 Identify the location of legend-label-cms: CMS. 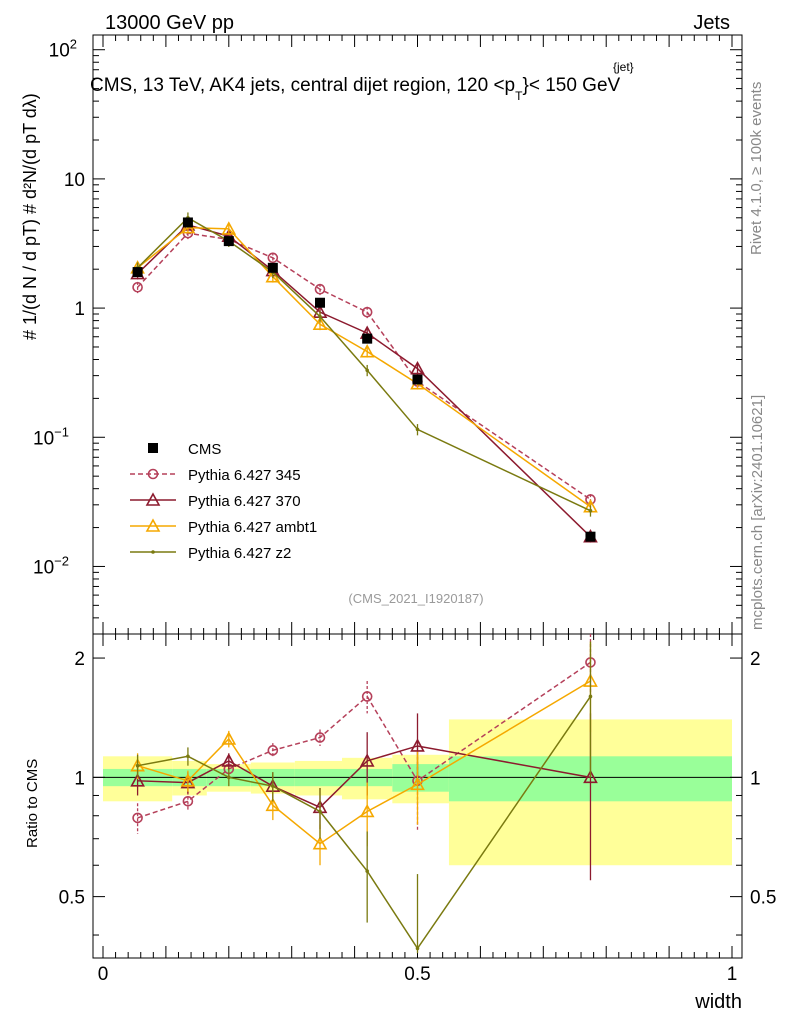
(204, 449).